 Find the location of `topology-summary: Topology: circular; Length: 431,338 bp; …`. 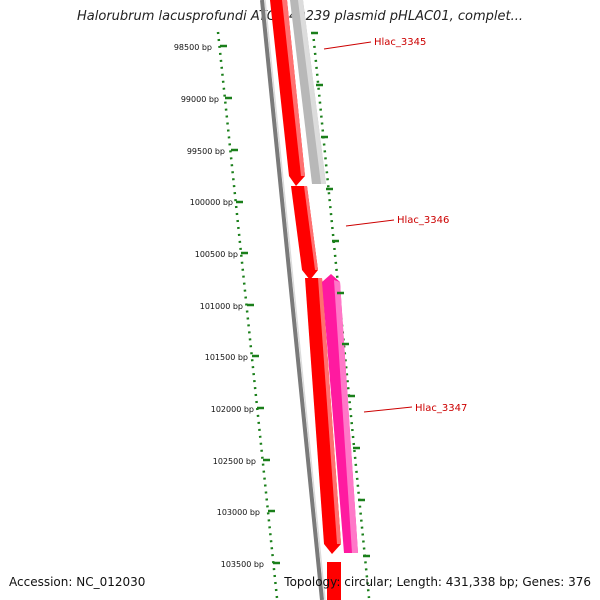

topology-summary: Topology: circular; Length: 431,338 bp; … is located at coordinates (437, 582).